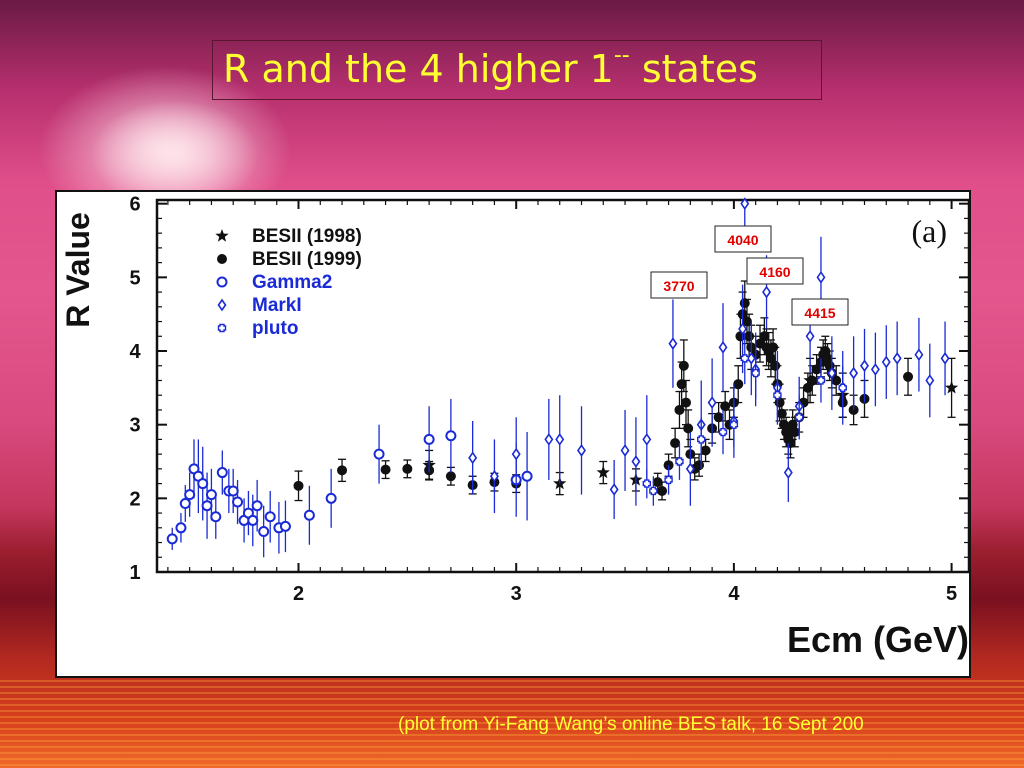  What do you see at coordinates (134, 499) in the screenshot?
I see `y-tick-label: 2` at bounding box center [134, 499].